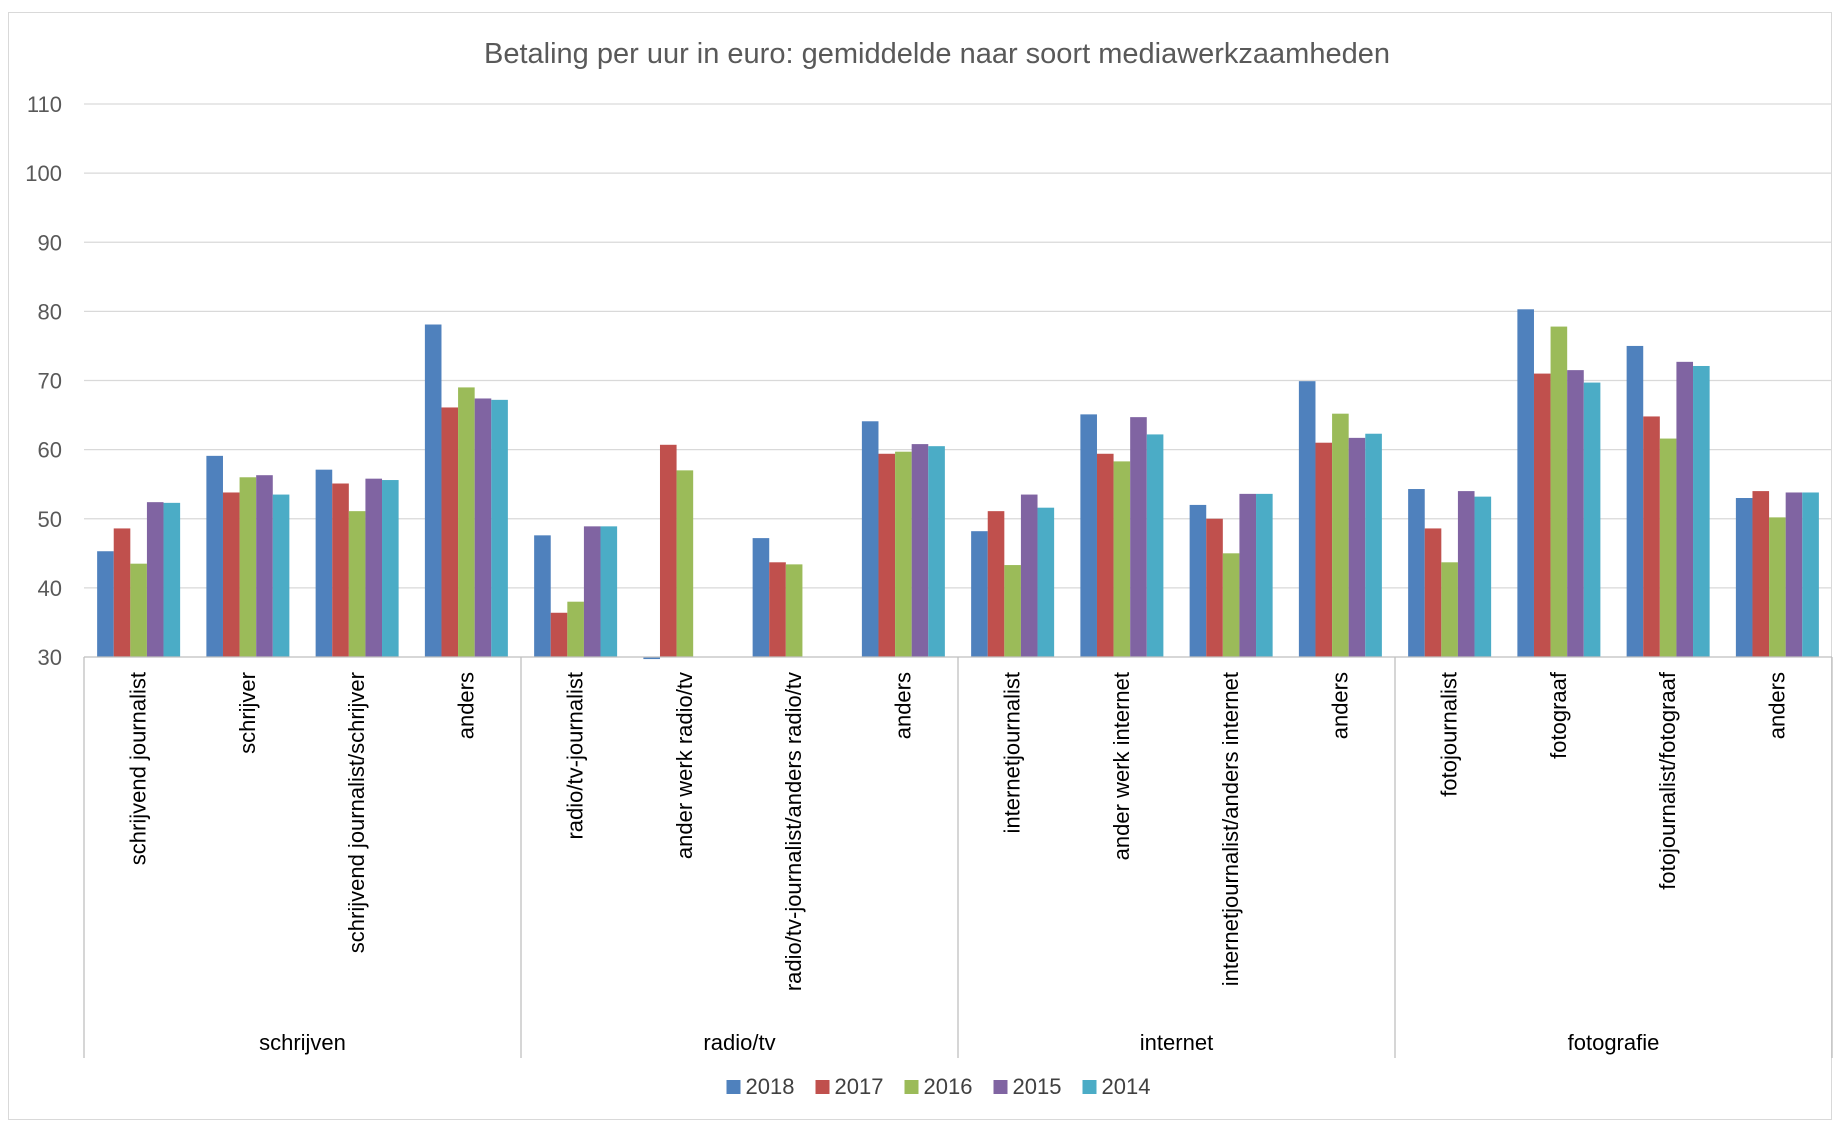  I want to click on legend-label: 2017, so click(859, 1086).